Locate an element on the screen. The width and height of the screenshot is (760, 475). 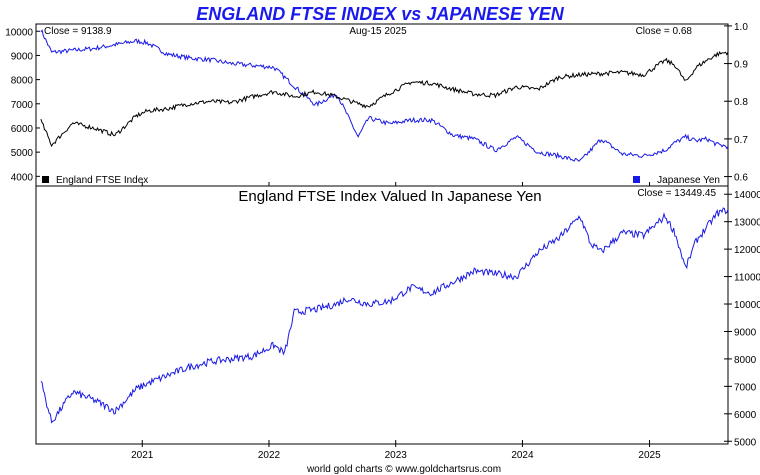
bottom-tick-label: 7000 is located at coordinates (745, 387).